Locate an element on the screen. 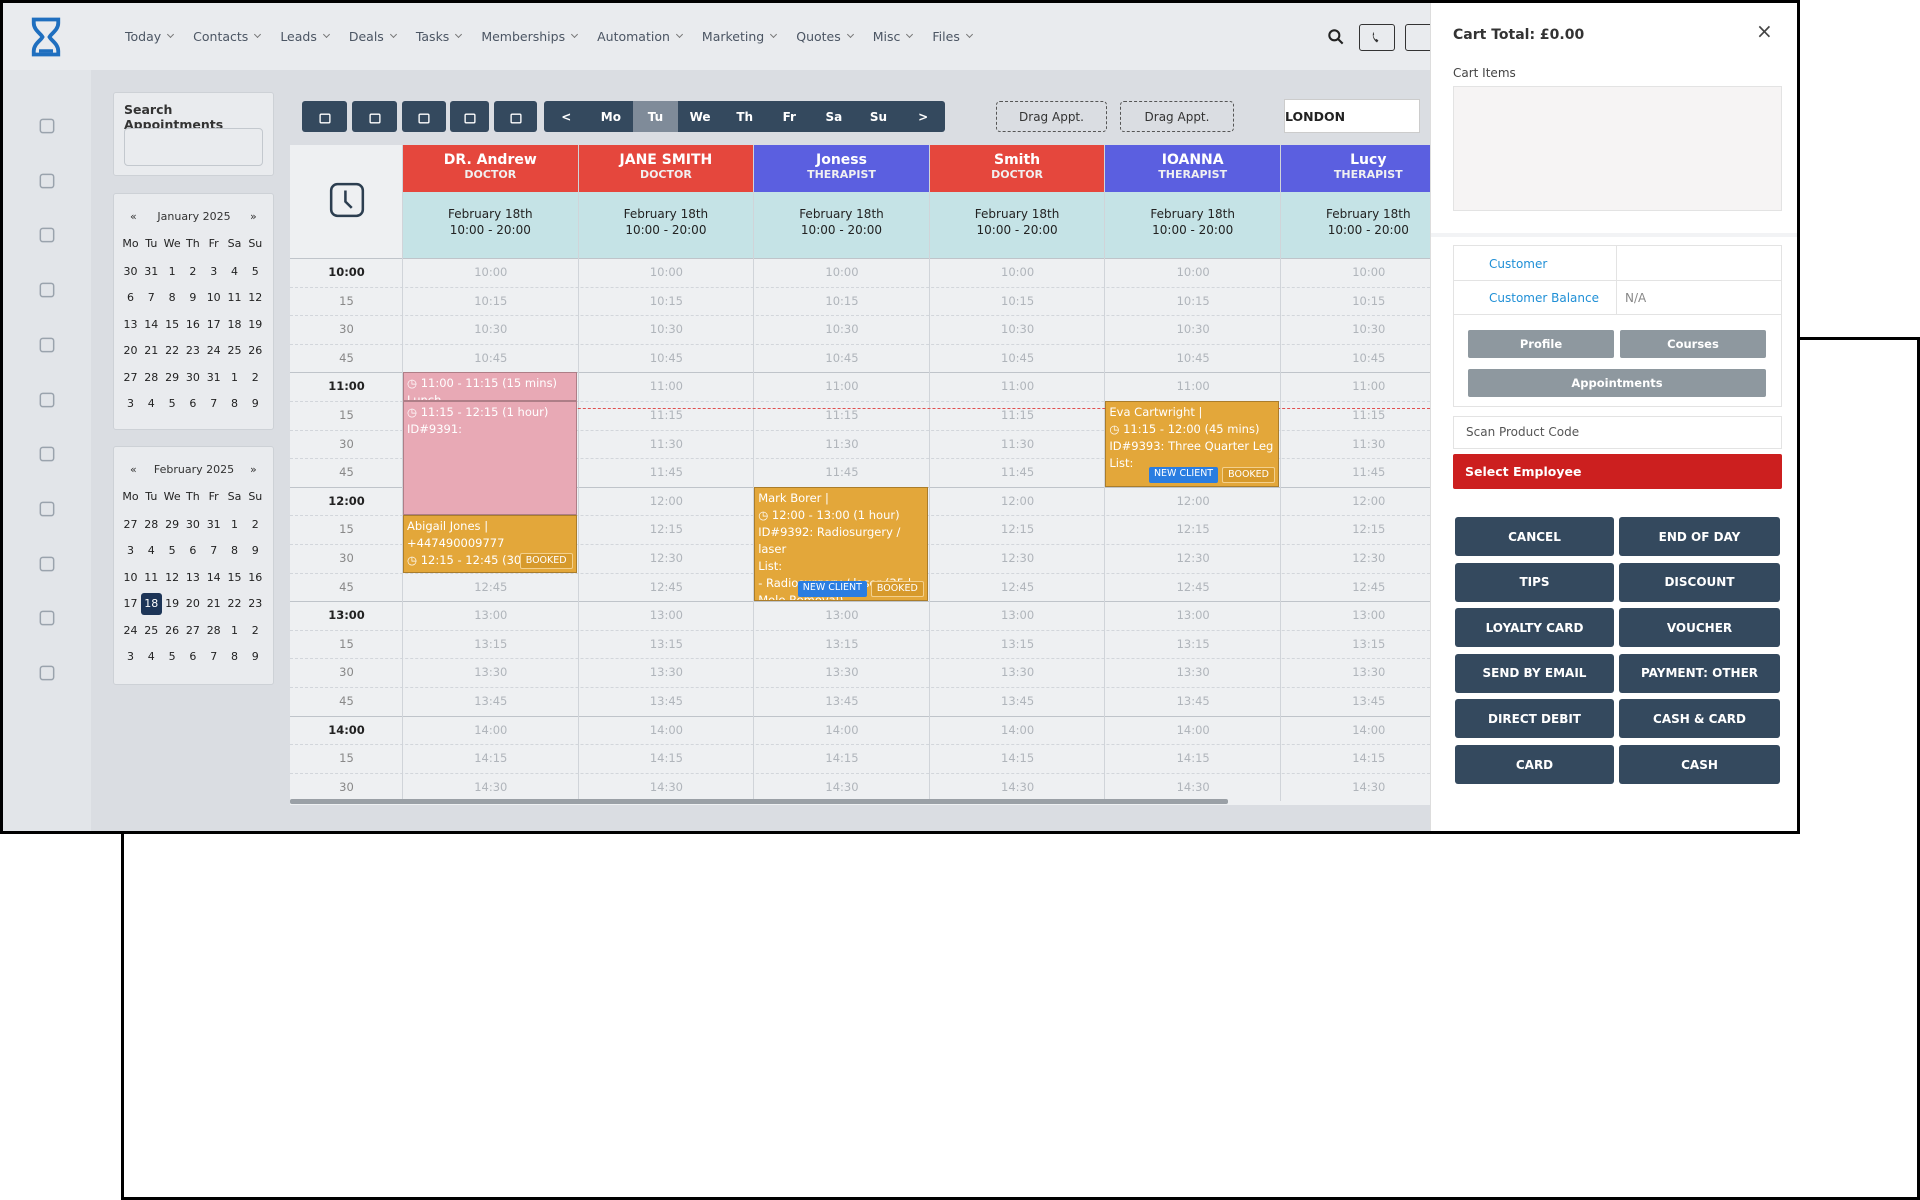  customer-label: Customer is located at coordinates (1518, 264).